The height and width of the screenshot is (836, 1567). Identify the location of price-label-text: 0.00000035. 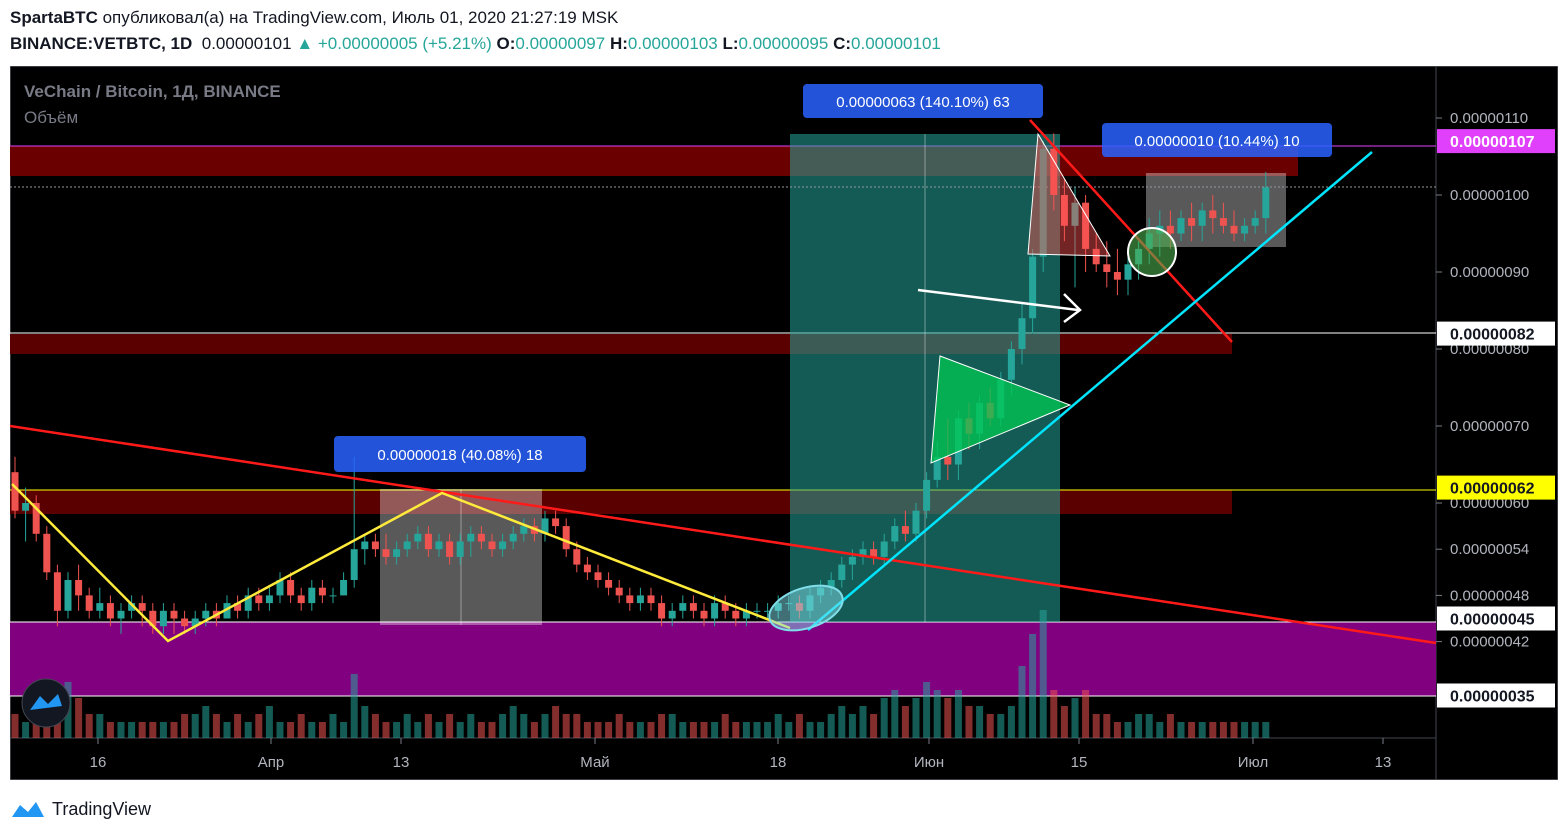
(1492, 697).